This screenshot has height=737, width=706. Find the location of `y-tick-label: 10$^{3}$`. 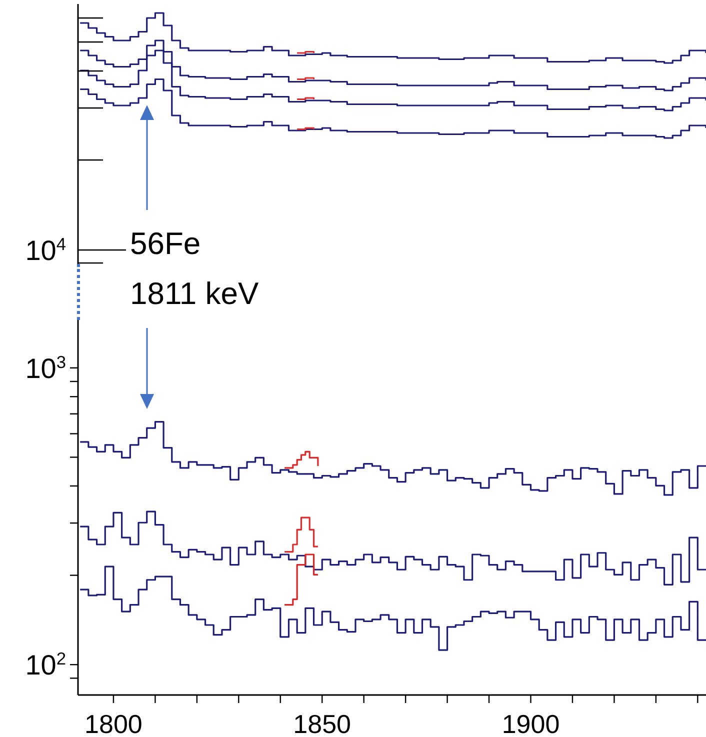

y-tick-label: 10$^{3}$ is located at coordinates (45, 368).